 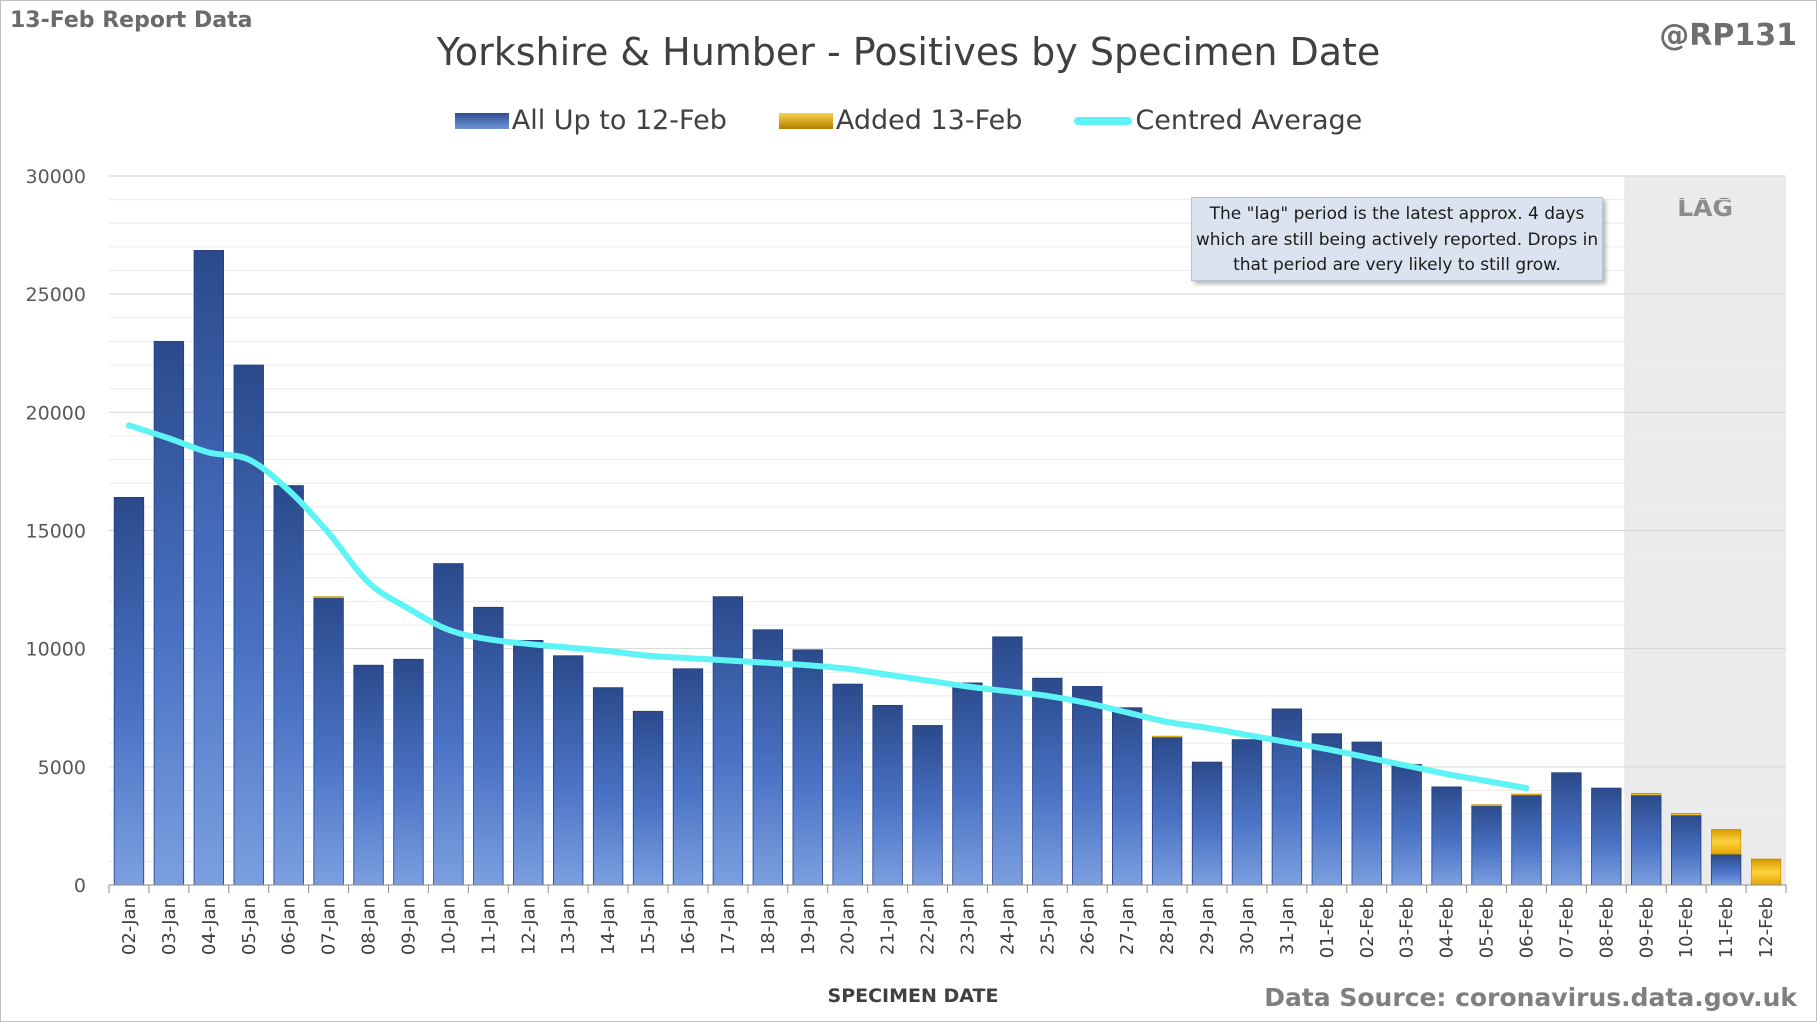 What do you see at coordinates (1705, 207) in the screenshot?
I see `lag-label: LAG` at bounding box center [1705, 207].